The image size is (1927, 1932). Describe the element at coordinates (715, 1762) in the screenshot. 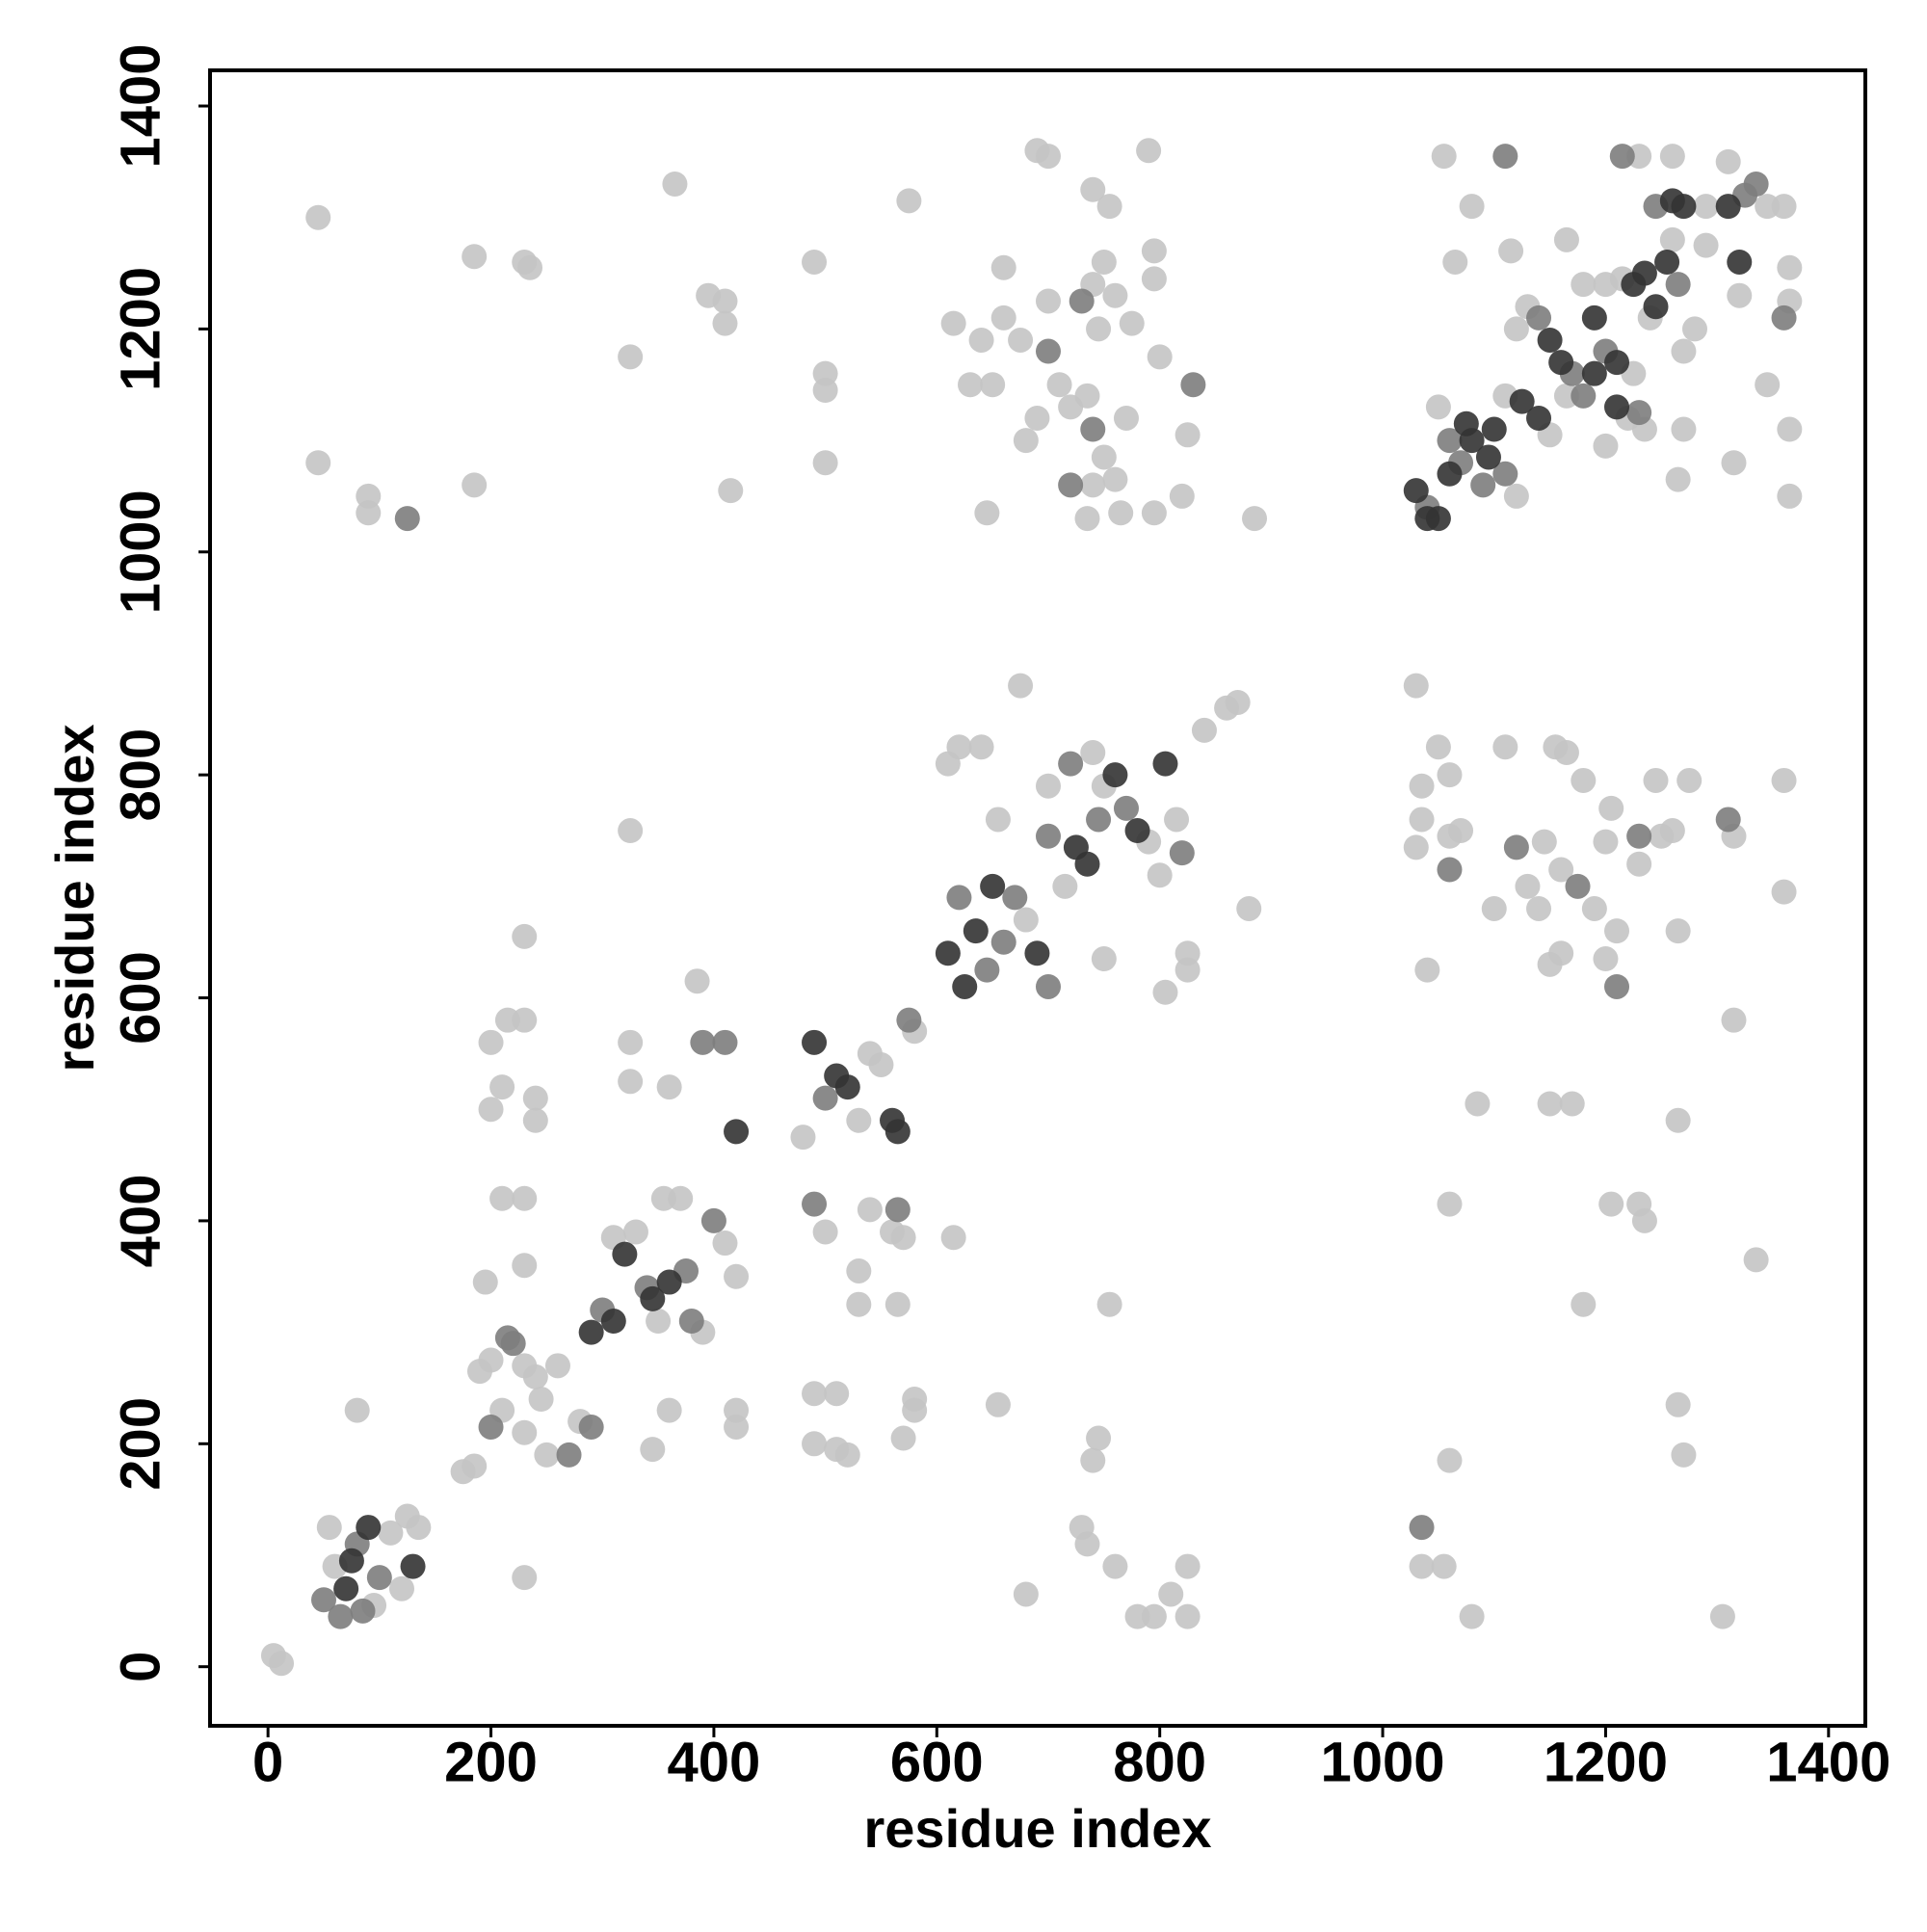

I see `x-tick-label: 400` at that location.